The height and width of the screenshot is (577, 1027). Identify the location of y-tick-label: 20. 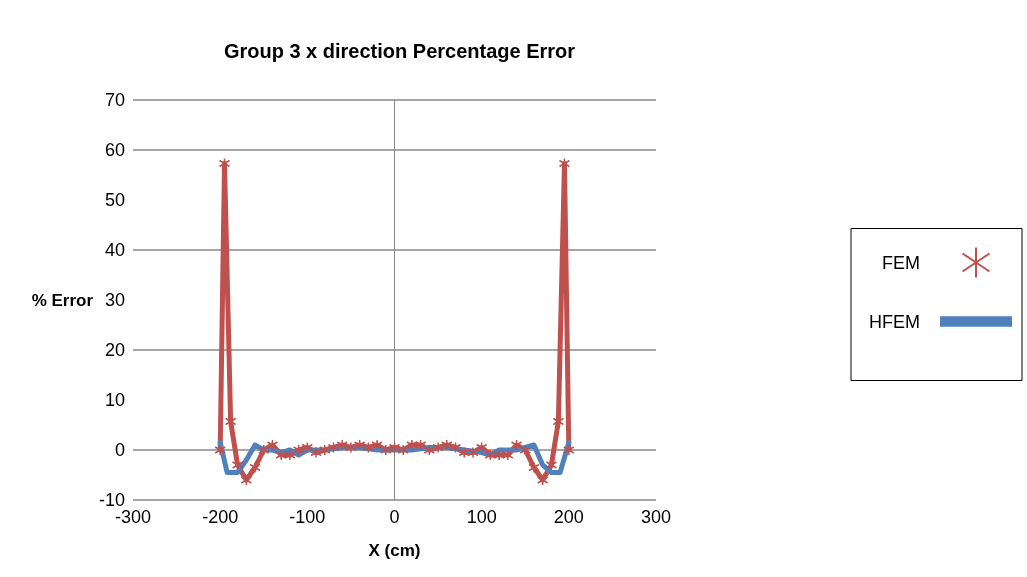
(114, 350).